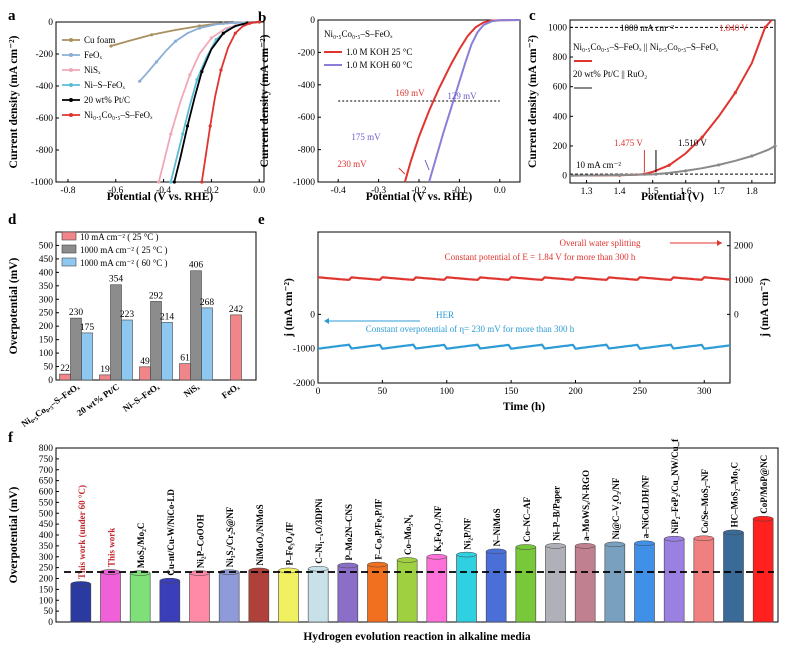 Image resolution: width=785 pixels, height=649 pixels. I want to click on panel-a-y-axis-label: Current density (mA cm⁻²), so click(14, 101).